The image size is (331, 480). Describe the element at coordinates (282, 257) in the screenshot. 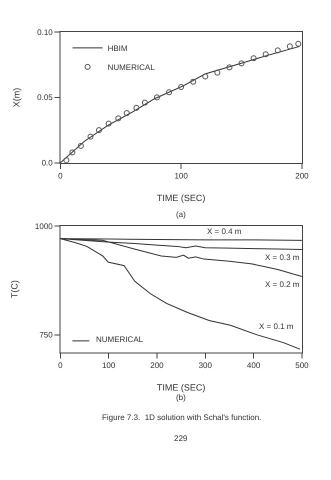

I see `series-label: X = 0.3 m` at that location.